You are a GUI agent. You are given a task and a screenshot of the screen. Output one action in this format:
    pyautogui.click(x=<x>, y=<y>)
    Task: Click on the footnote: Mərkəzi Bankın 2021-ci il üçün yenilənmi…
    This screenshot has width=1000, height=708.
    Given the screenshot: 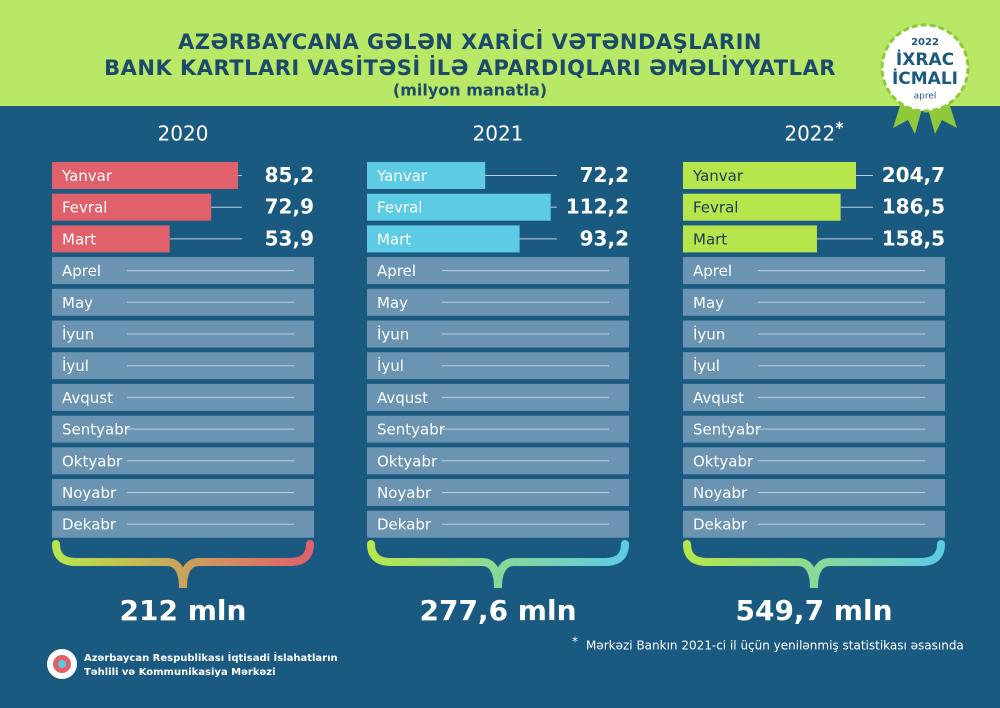 What is the action you would take?
    pyautogui.click(x=775, y=646)
    